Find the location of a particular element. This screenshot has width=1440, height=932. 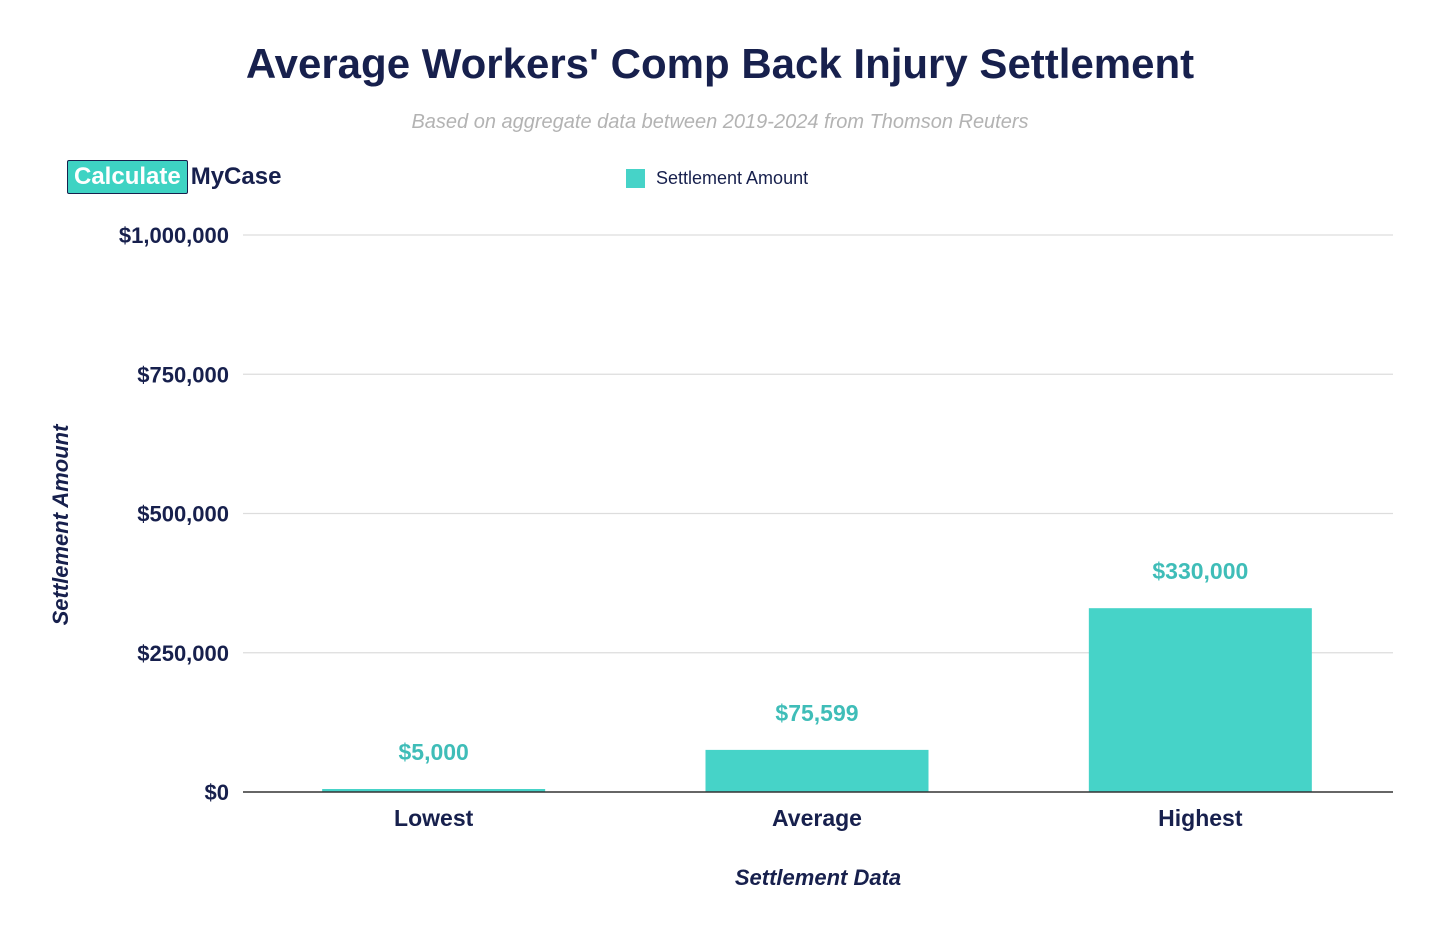

chart-legend: Settlement Amount is located at coordinates (717, 178).